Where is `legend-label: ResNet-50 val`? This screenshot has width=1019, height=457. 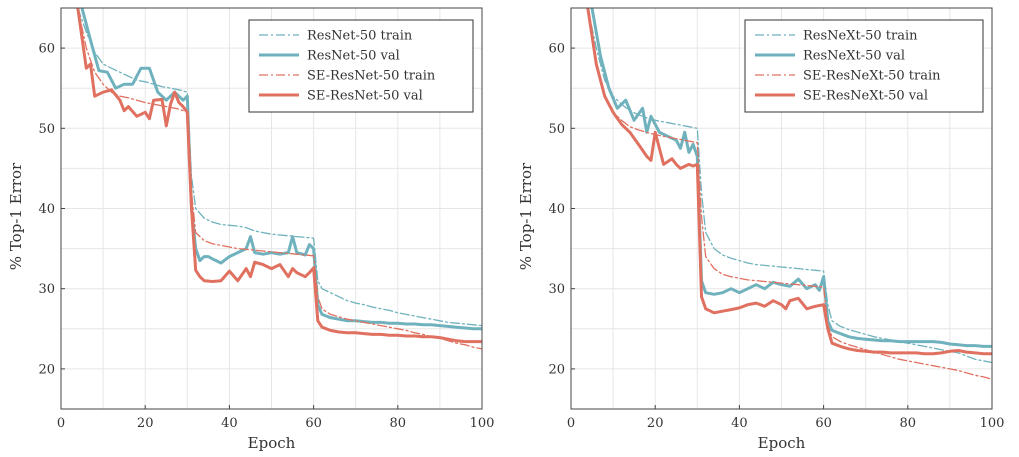 legend-label: ResNet-50 val is located at coordinates (353, 56).